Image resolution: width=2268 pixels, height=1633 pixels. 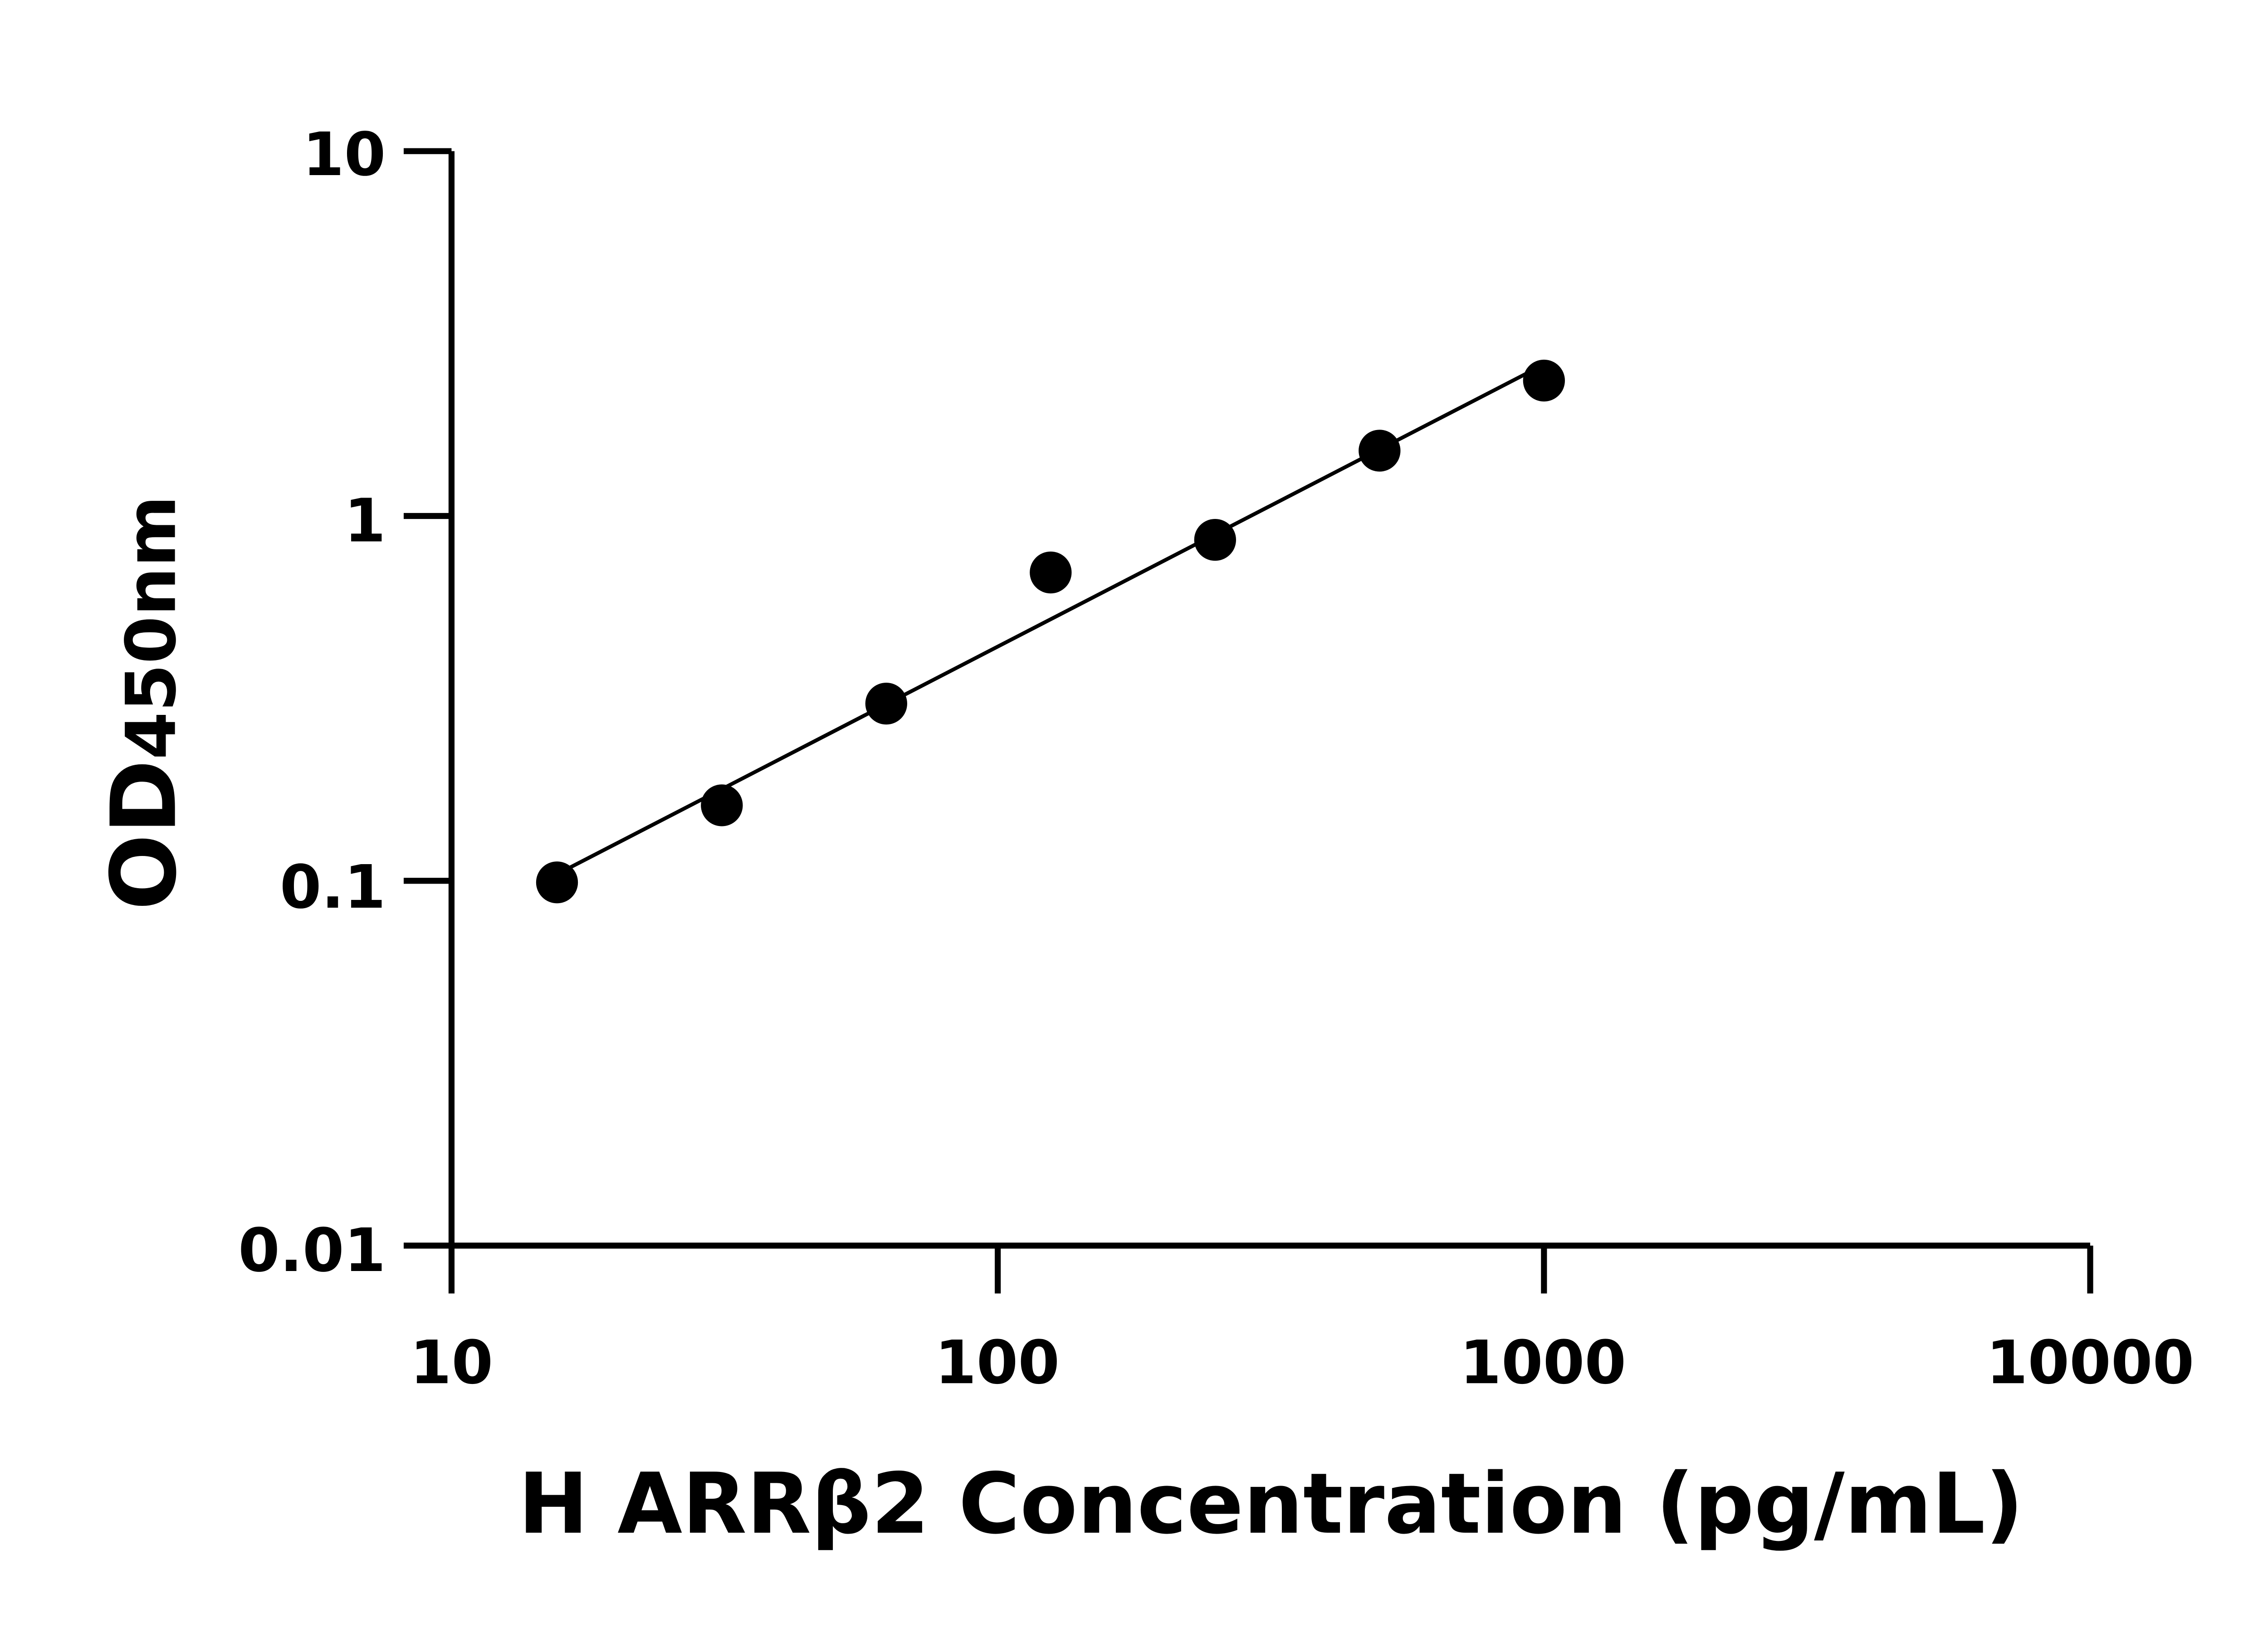 I want to click on y-tick-label: 10, so click(x=345, y=155).